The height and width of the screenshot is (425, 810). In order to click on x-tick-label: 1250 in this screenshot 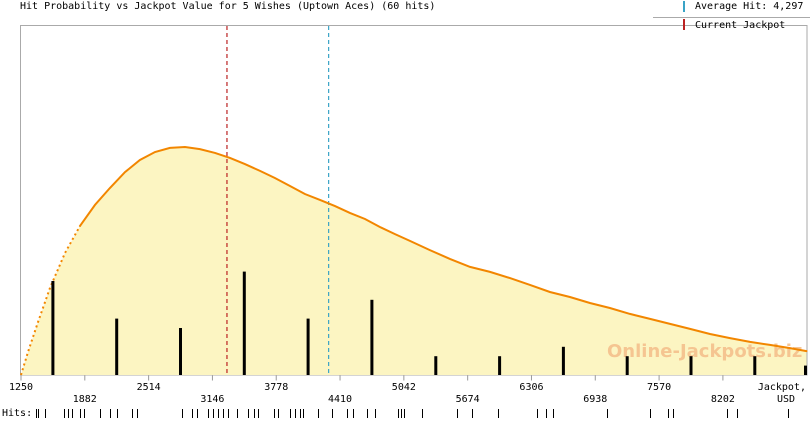, I will do `click(21, 387)`.